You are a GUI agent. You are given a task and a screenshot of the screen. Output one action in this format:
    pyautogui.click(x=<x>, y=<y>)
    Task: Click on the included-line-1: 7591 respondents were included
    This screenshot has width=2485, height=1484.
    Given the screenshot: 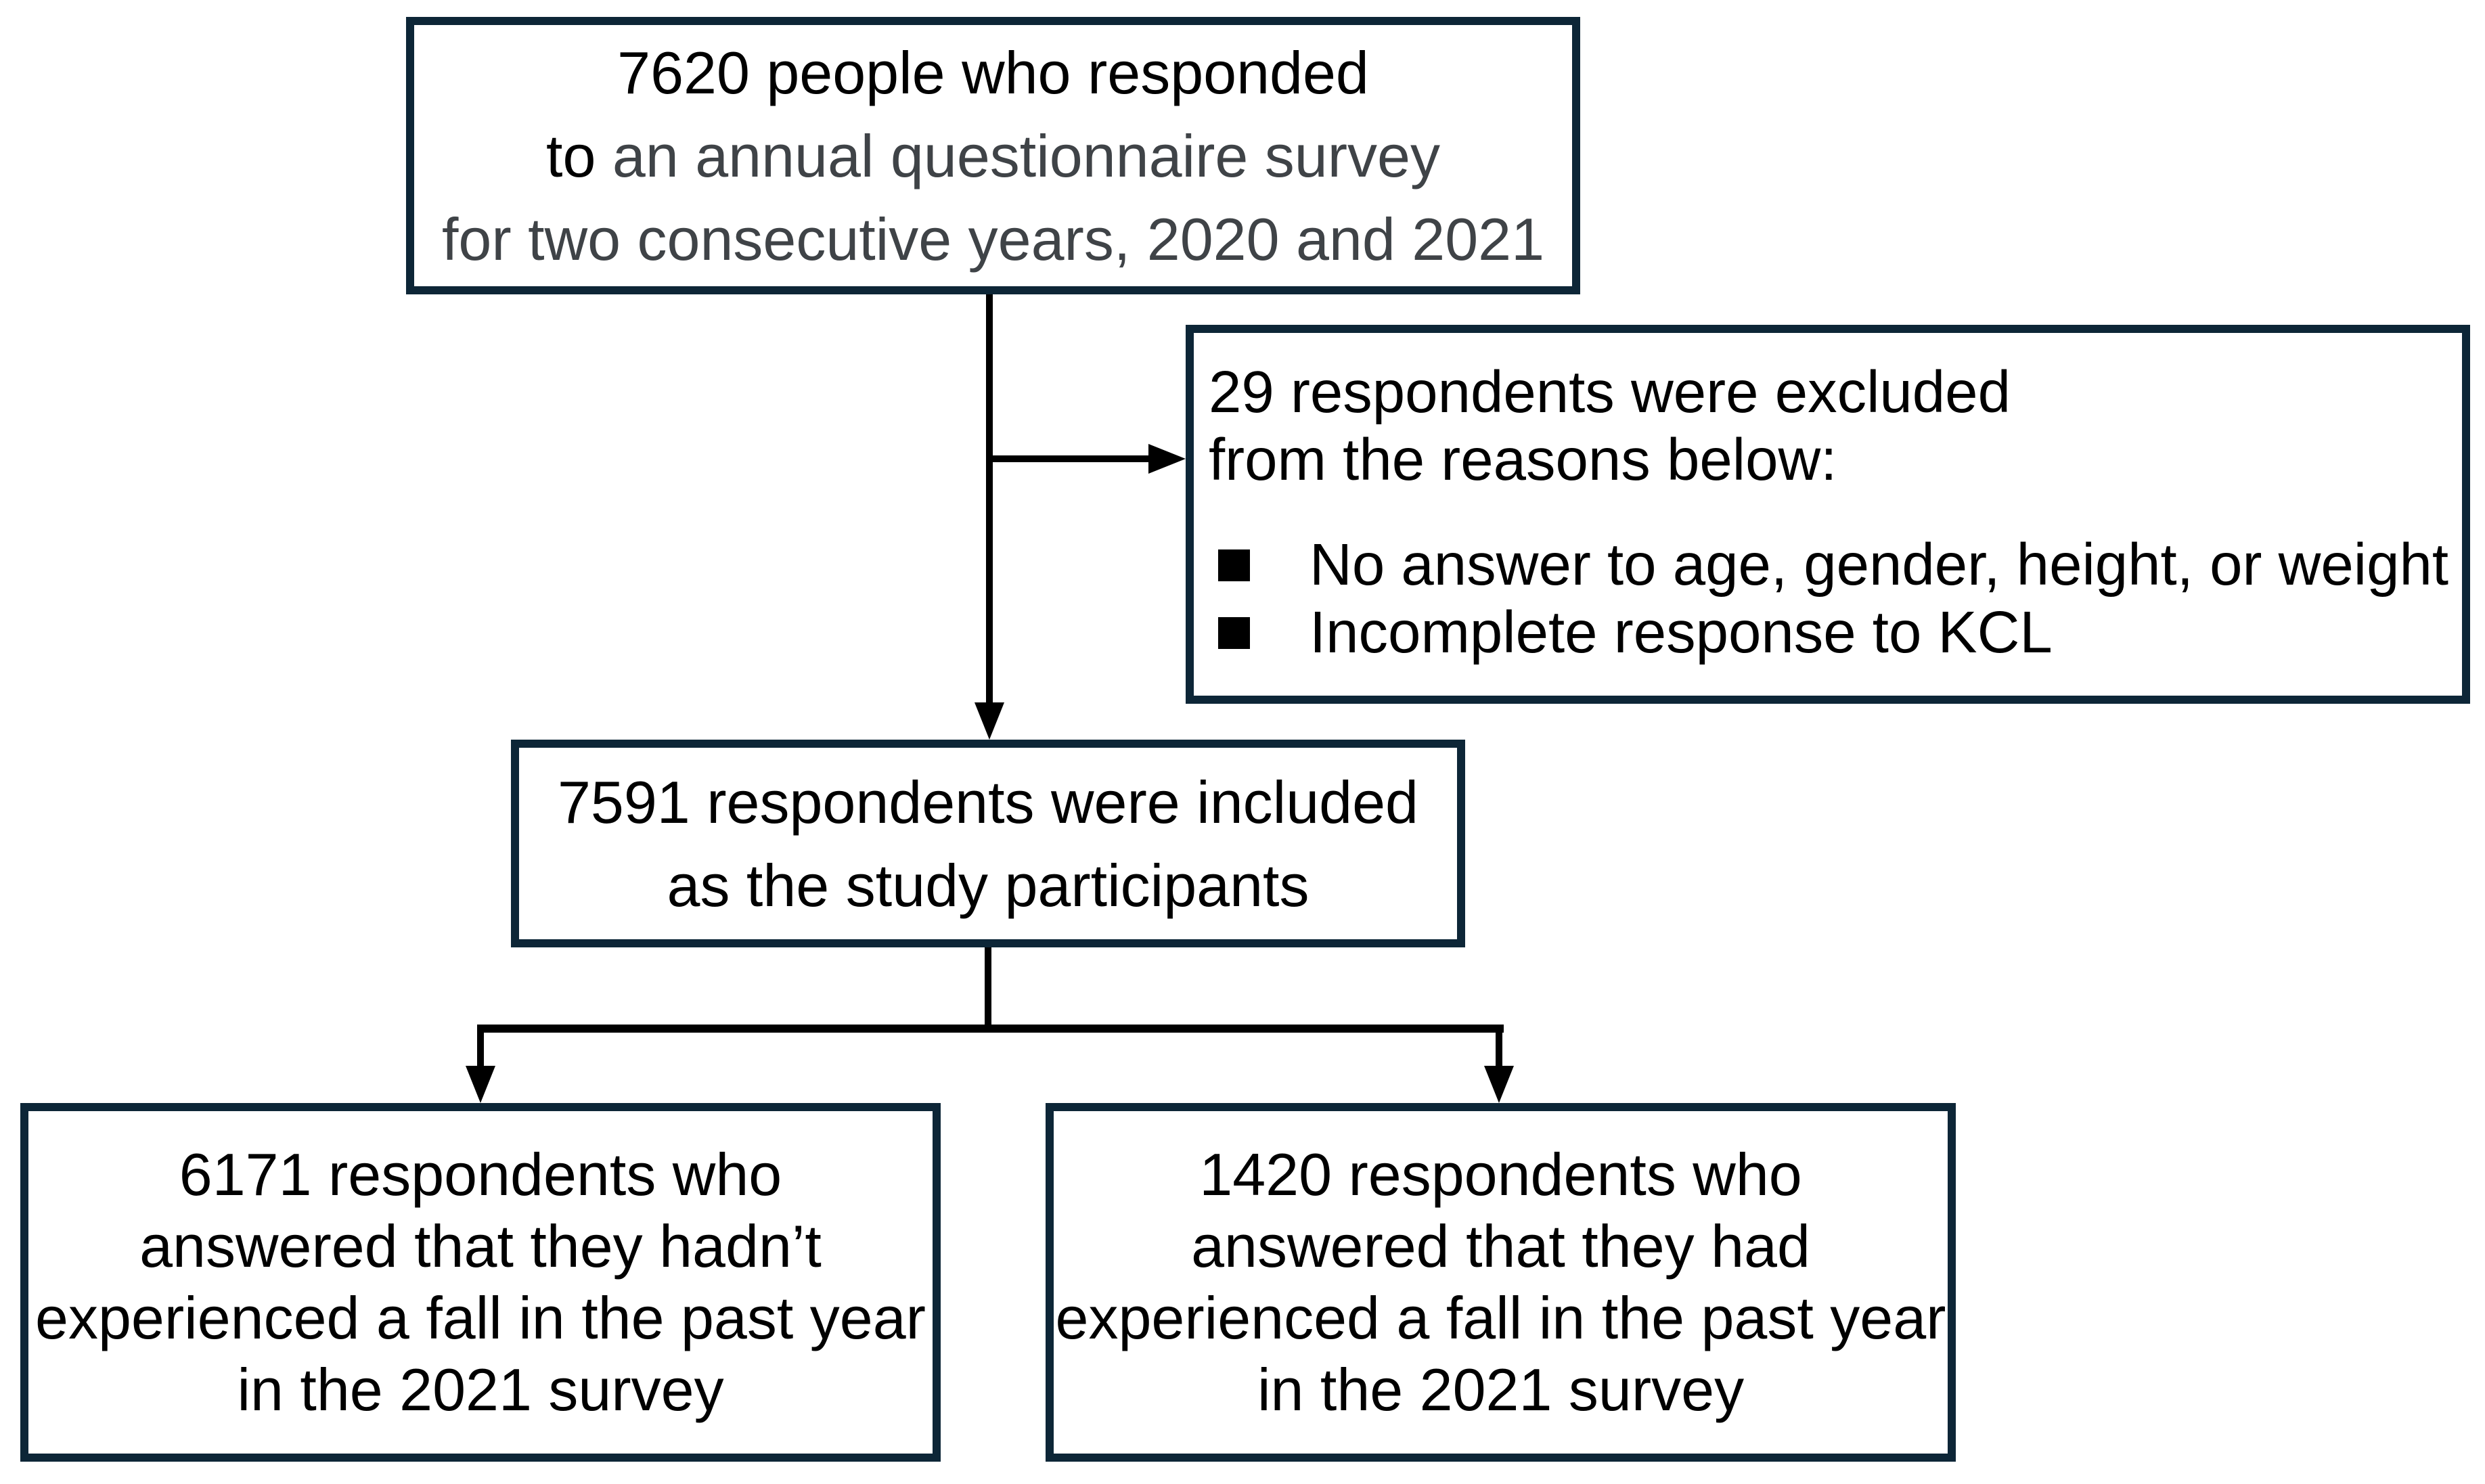 What is the action you would take?
    pyautogui.click(x=987, y=802)
    